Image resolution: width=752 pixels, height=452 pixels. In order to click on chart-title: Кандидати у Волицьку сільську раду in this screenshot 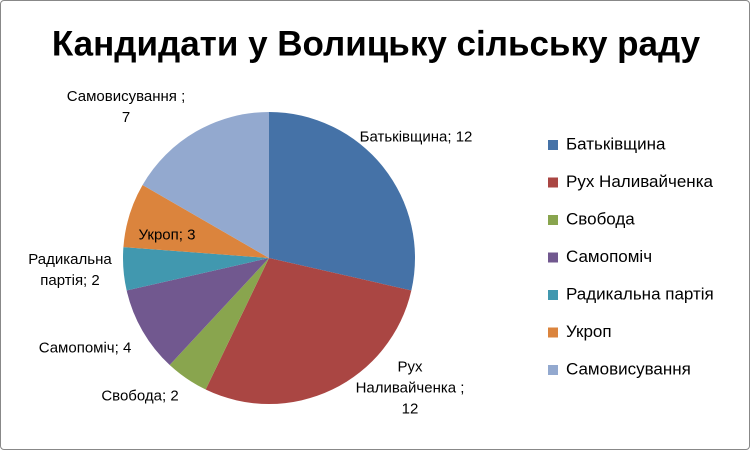, I will do `click(376, 43)`.